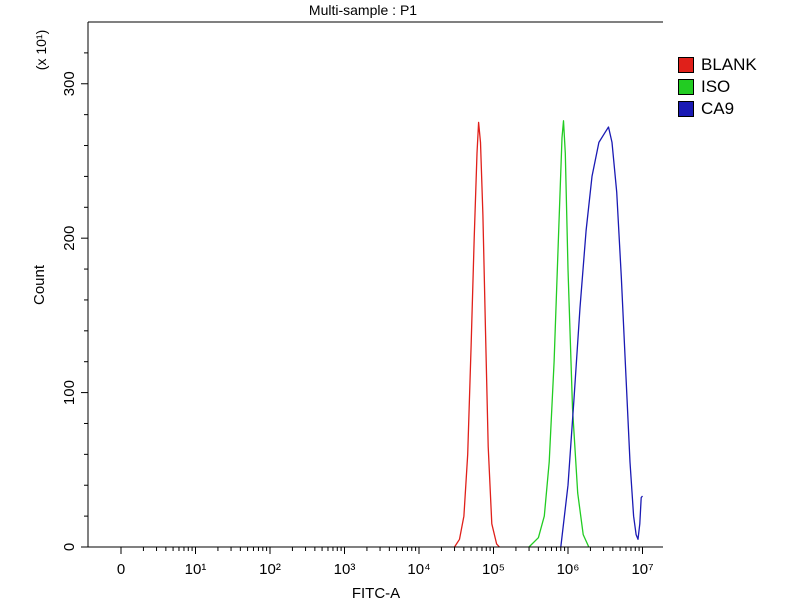 The image size is (800, 600). I want to click on x-tick-label: 10⁷, so click(642, 569).